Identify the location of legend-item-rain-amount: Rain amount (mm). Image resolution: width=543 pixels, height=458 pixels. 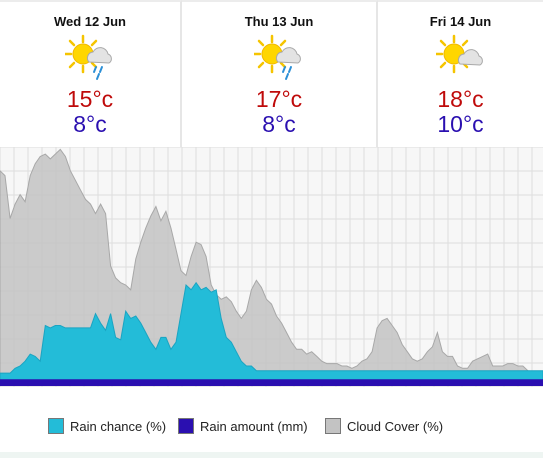
(243, 426).